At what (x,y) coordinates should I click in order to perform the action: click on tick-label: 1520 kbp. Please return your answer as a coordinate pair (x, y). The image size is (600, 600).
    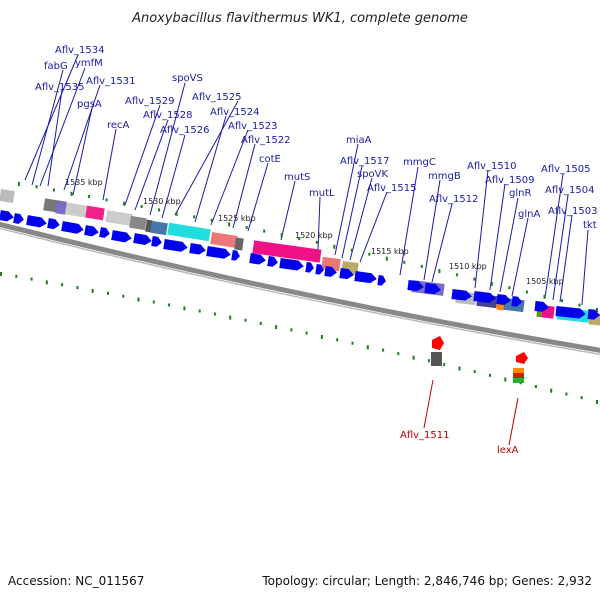
    Looking at the image, I should click on (314, 235).